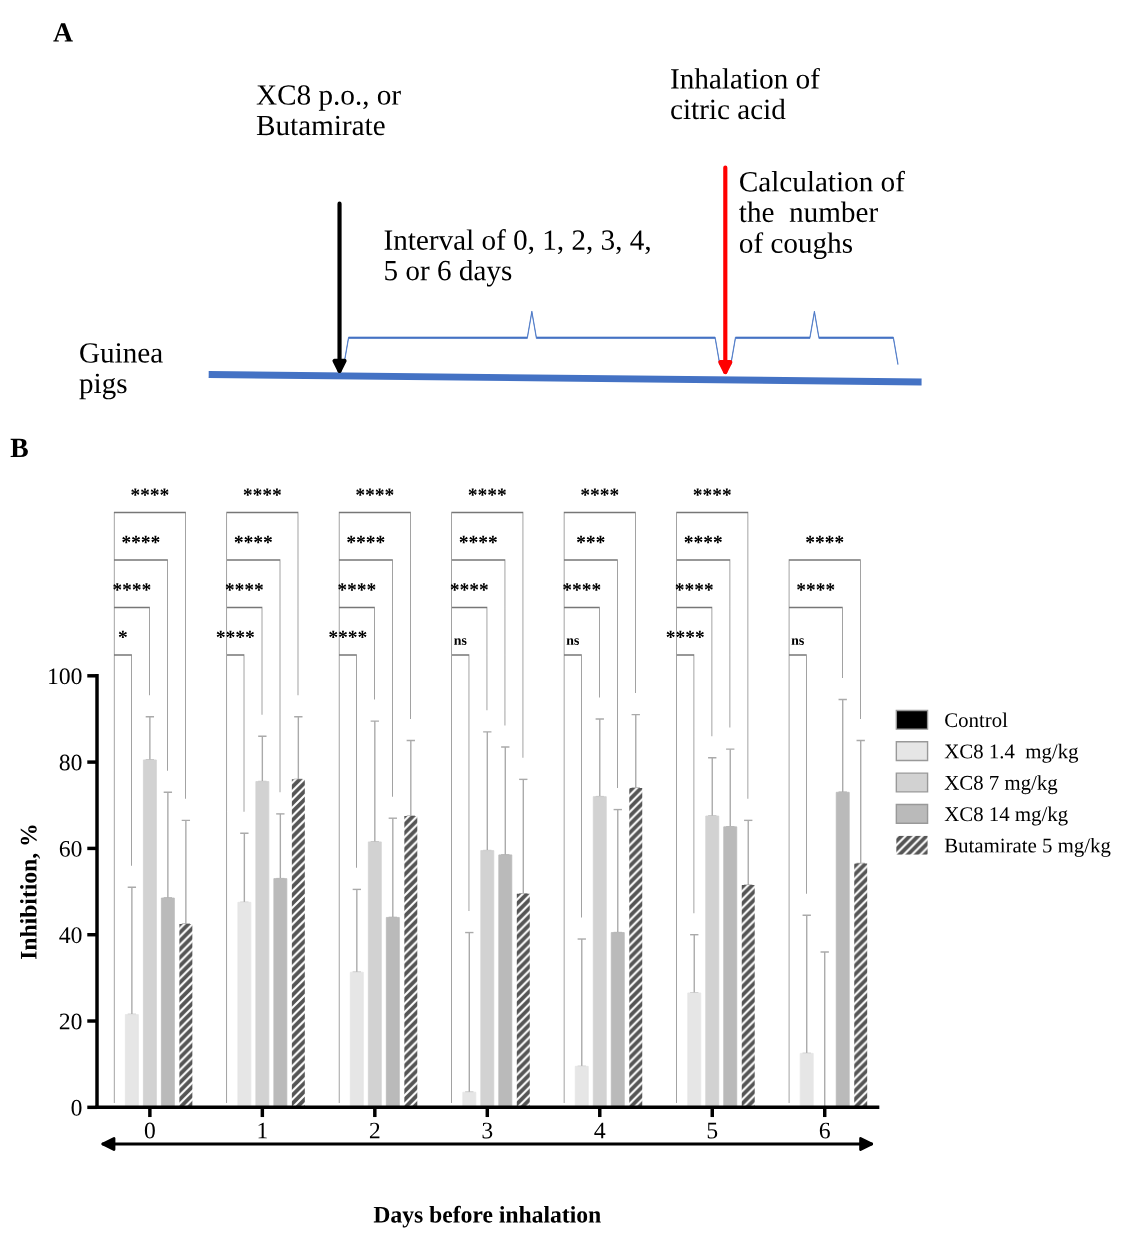 This screenshot has height=1240, width=1128. Describe the element at coordinates (1011, 753) in the screenshot. I see `legend-label: XC8 1.4 mg/kg` at that location.